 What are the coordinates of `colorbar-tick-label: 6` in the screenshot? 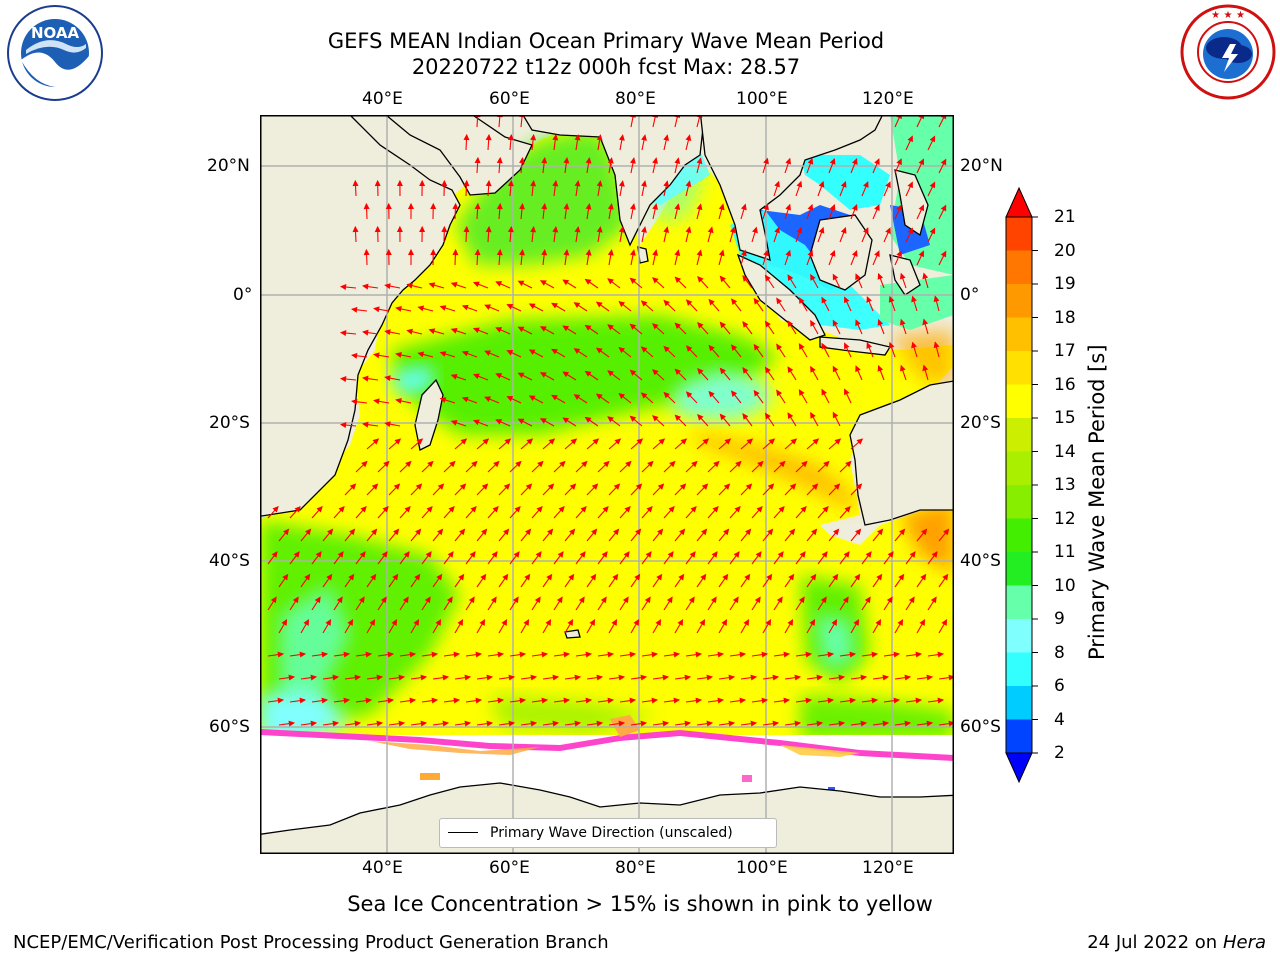 It's located at (1059, 686).